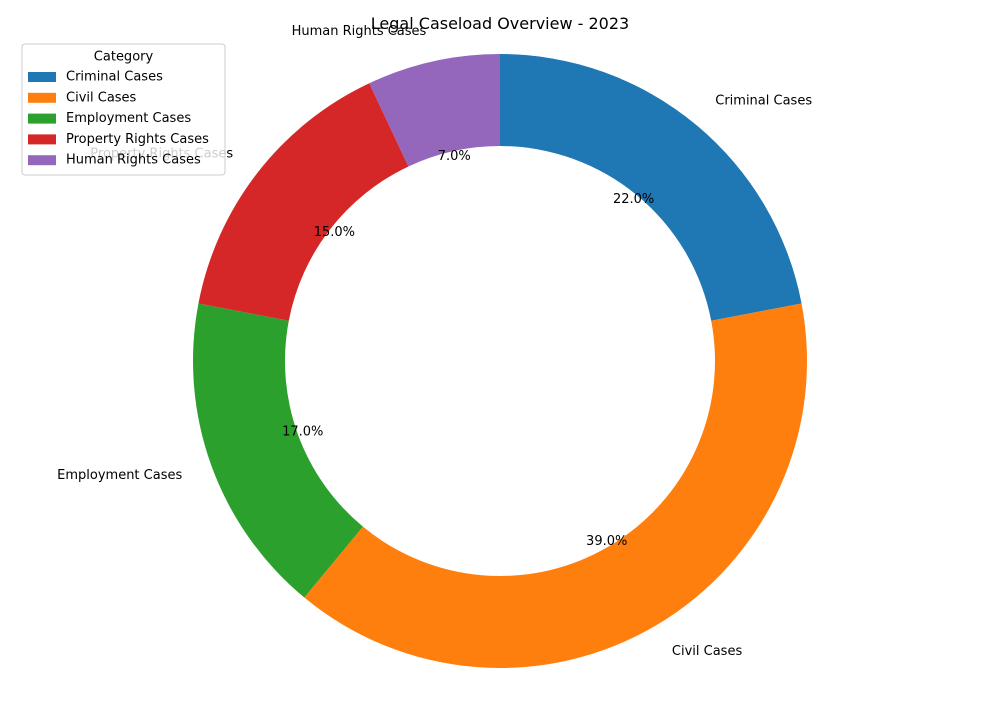  I want to click on slice-employment-cases, so click(277, 450).